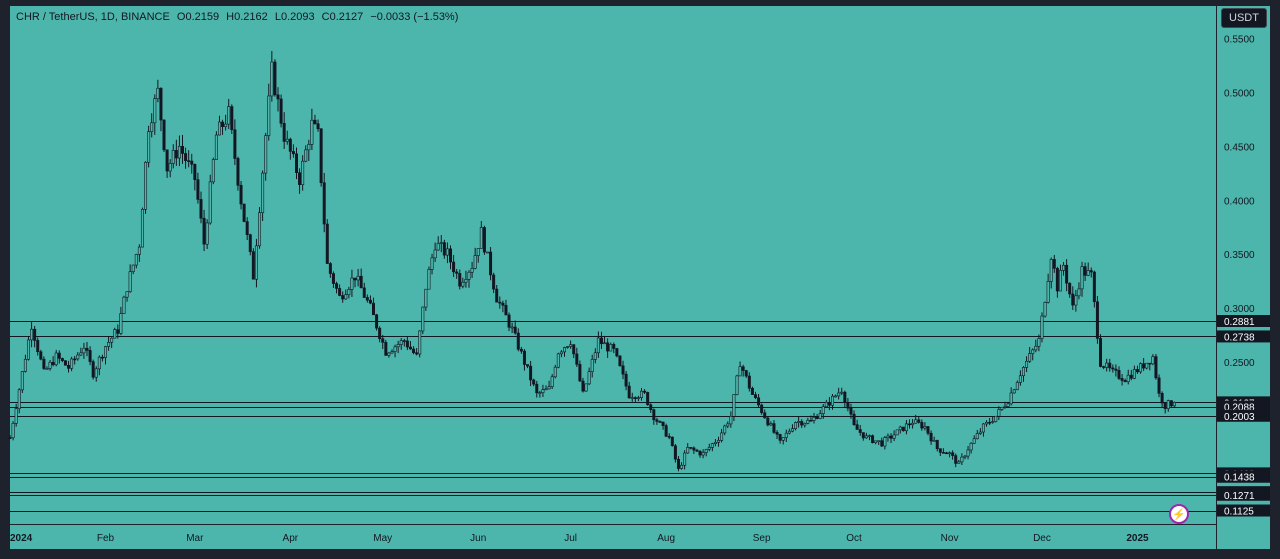 This screenshot has height=559, width=1280. I want to click on symbol-label: CHR / TetherUS, 1D, BINANCE, so click(93, 17).